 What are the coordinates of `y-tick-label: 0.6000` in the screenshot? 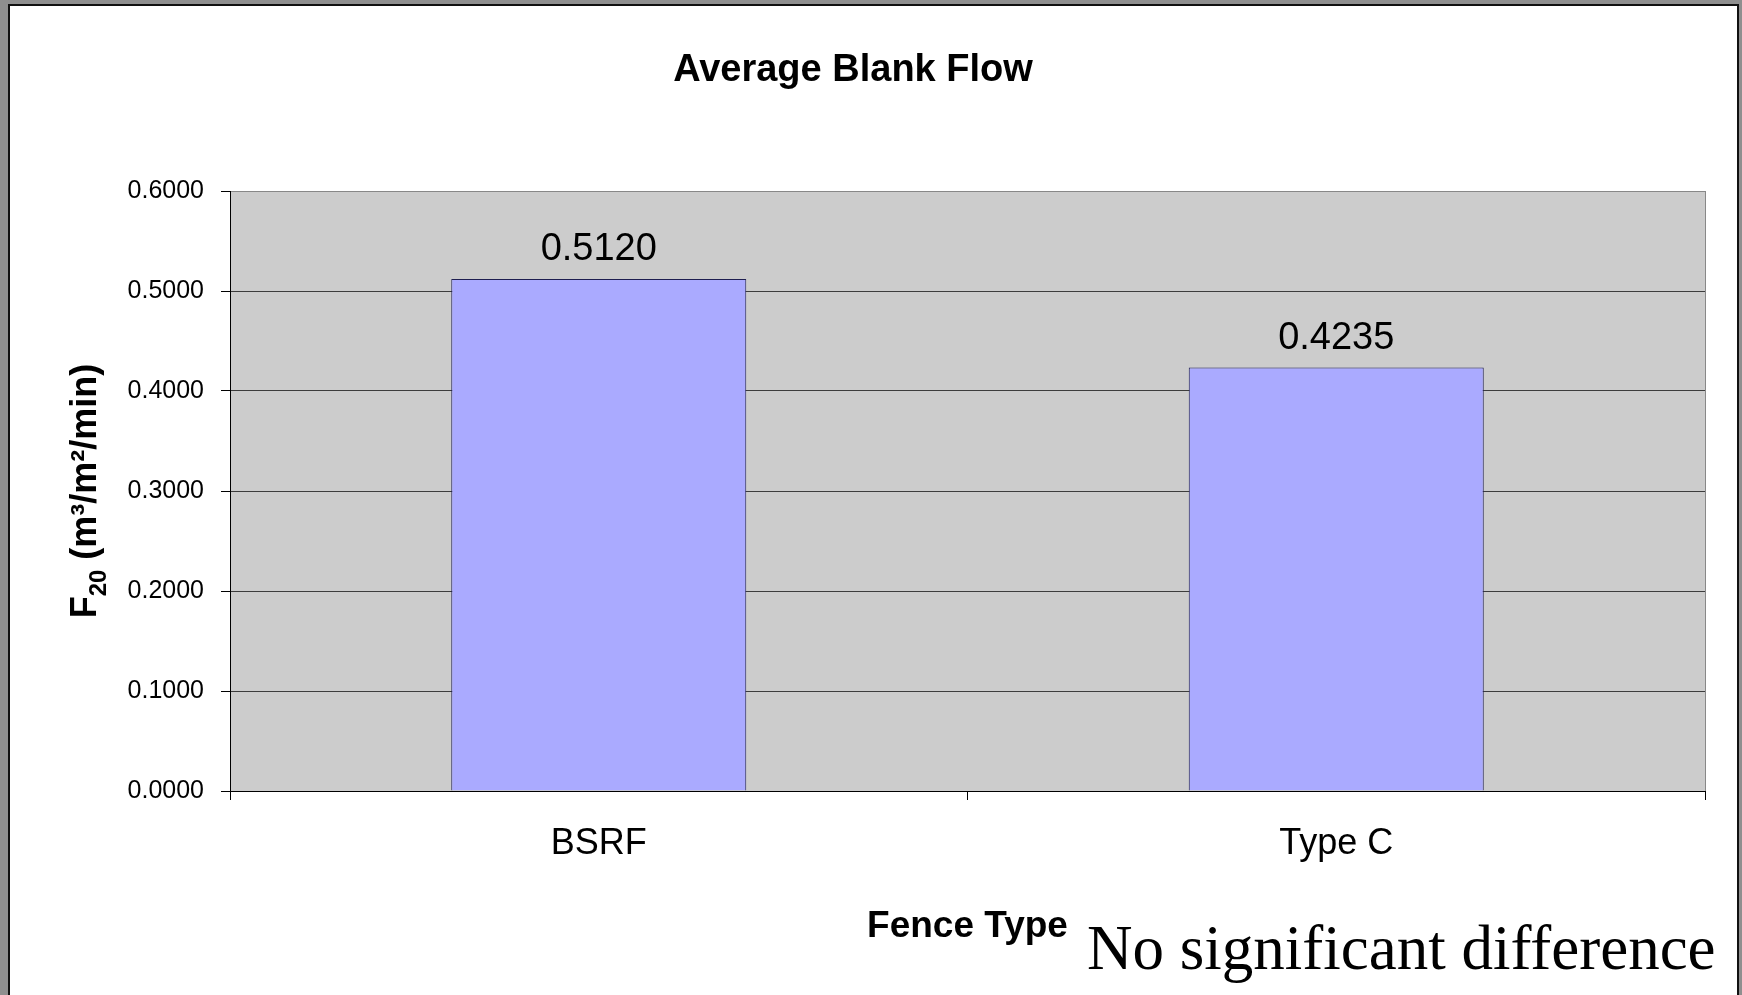 It's located at (165, 188).